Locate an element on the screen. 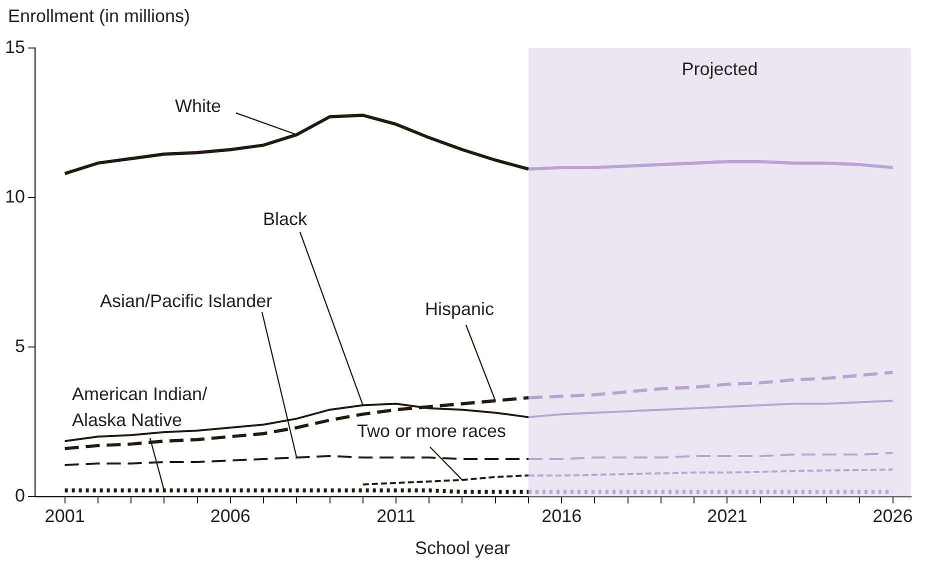 This screenshot has height=565, width=925. x-tick-label: 2026 is located at coordinates (892, 516).